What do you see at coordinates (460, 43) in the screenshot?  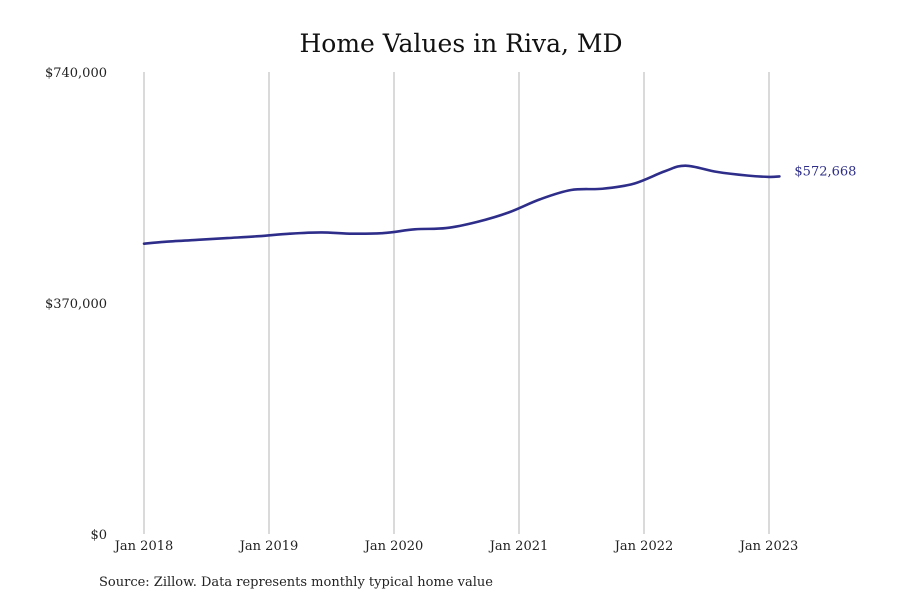 I see `chart-title: Home Values in Riva, MD` at bounding box center [460, 43].